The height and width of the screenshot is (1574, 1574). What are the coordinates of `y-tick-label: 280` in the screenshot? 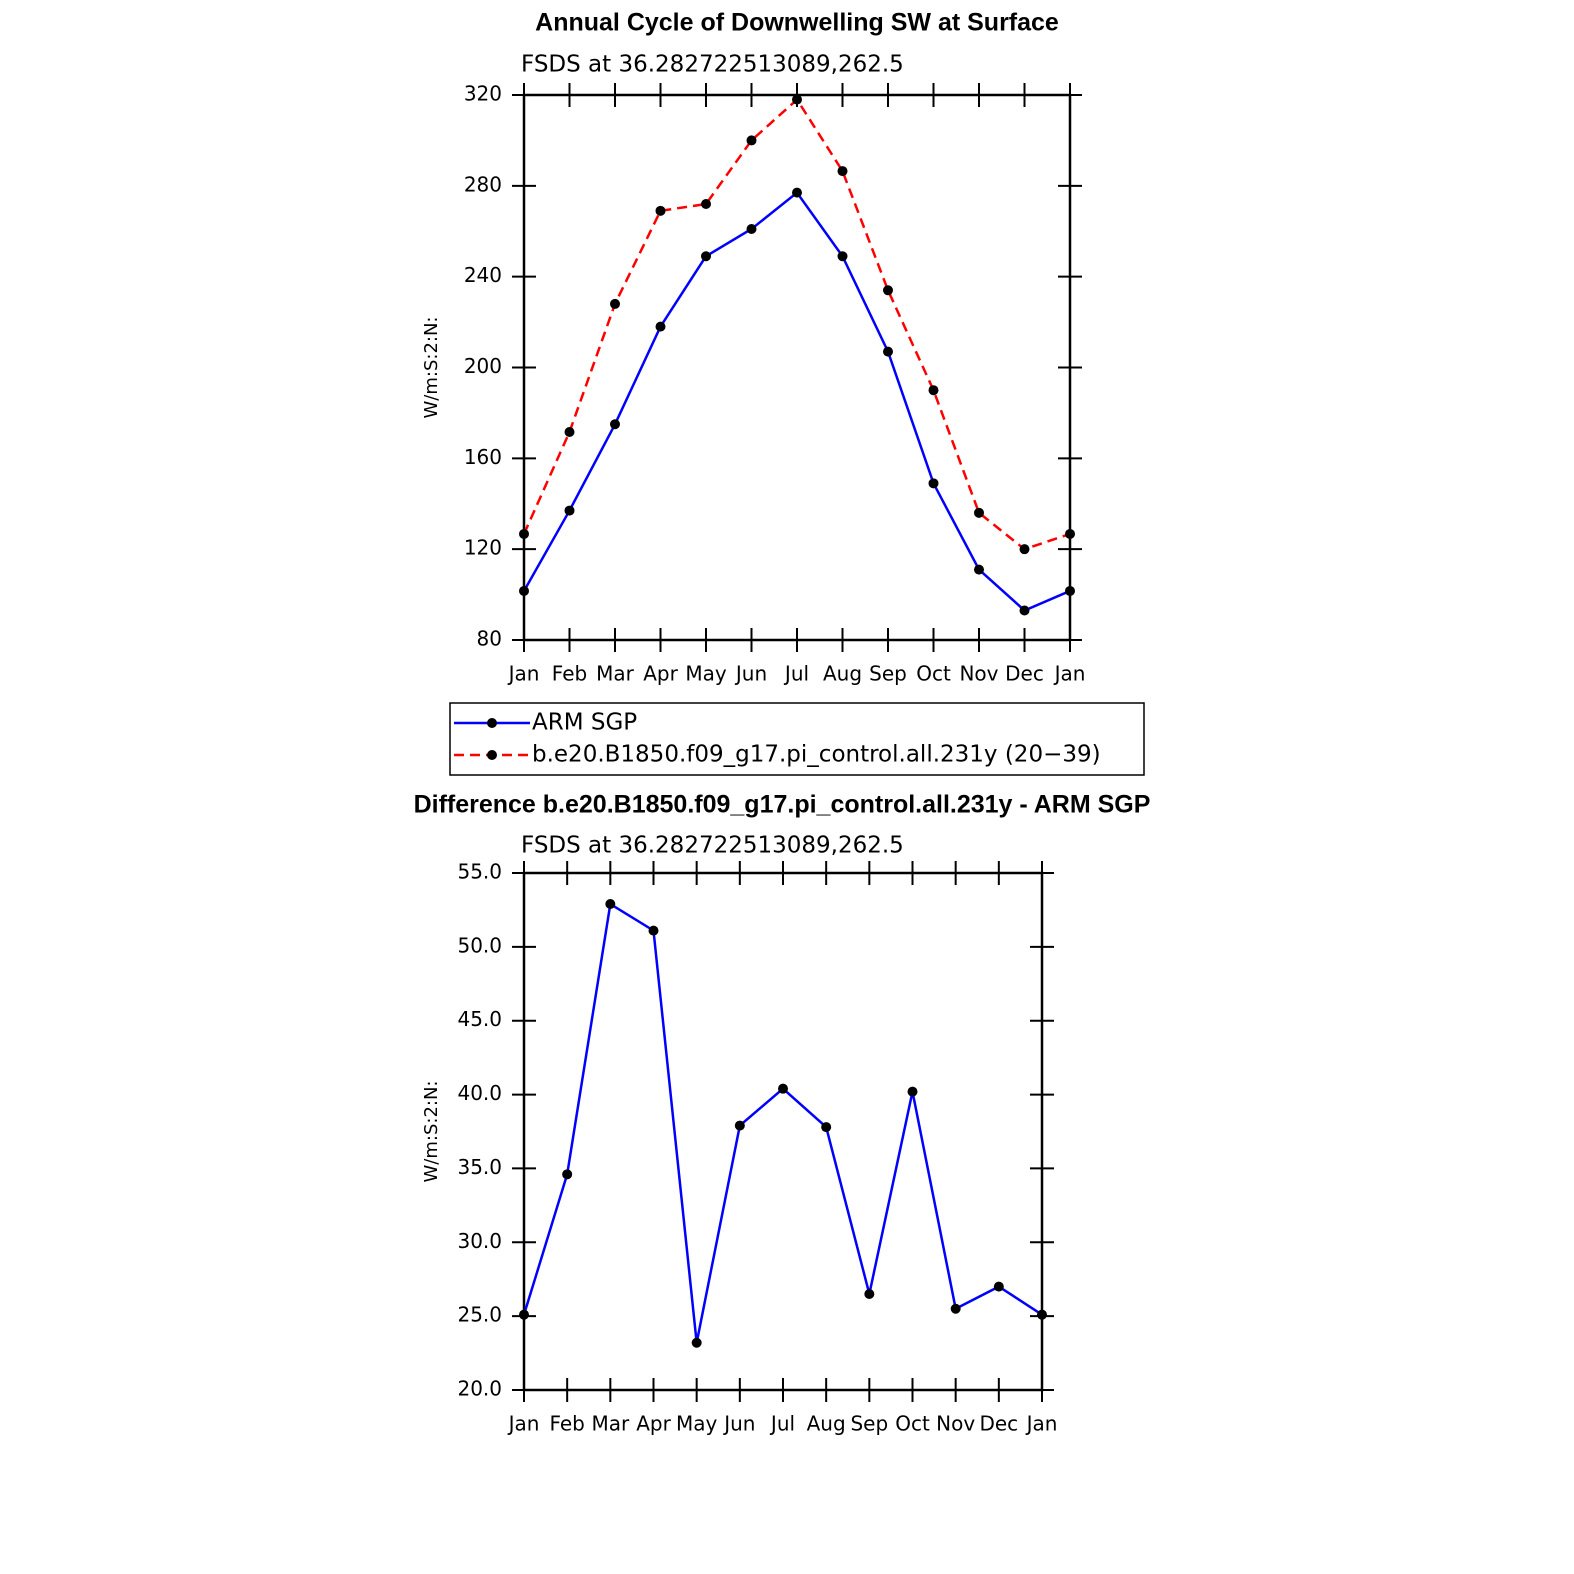 It's located at (483, 184).